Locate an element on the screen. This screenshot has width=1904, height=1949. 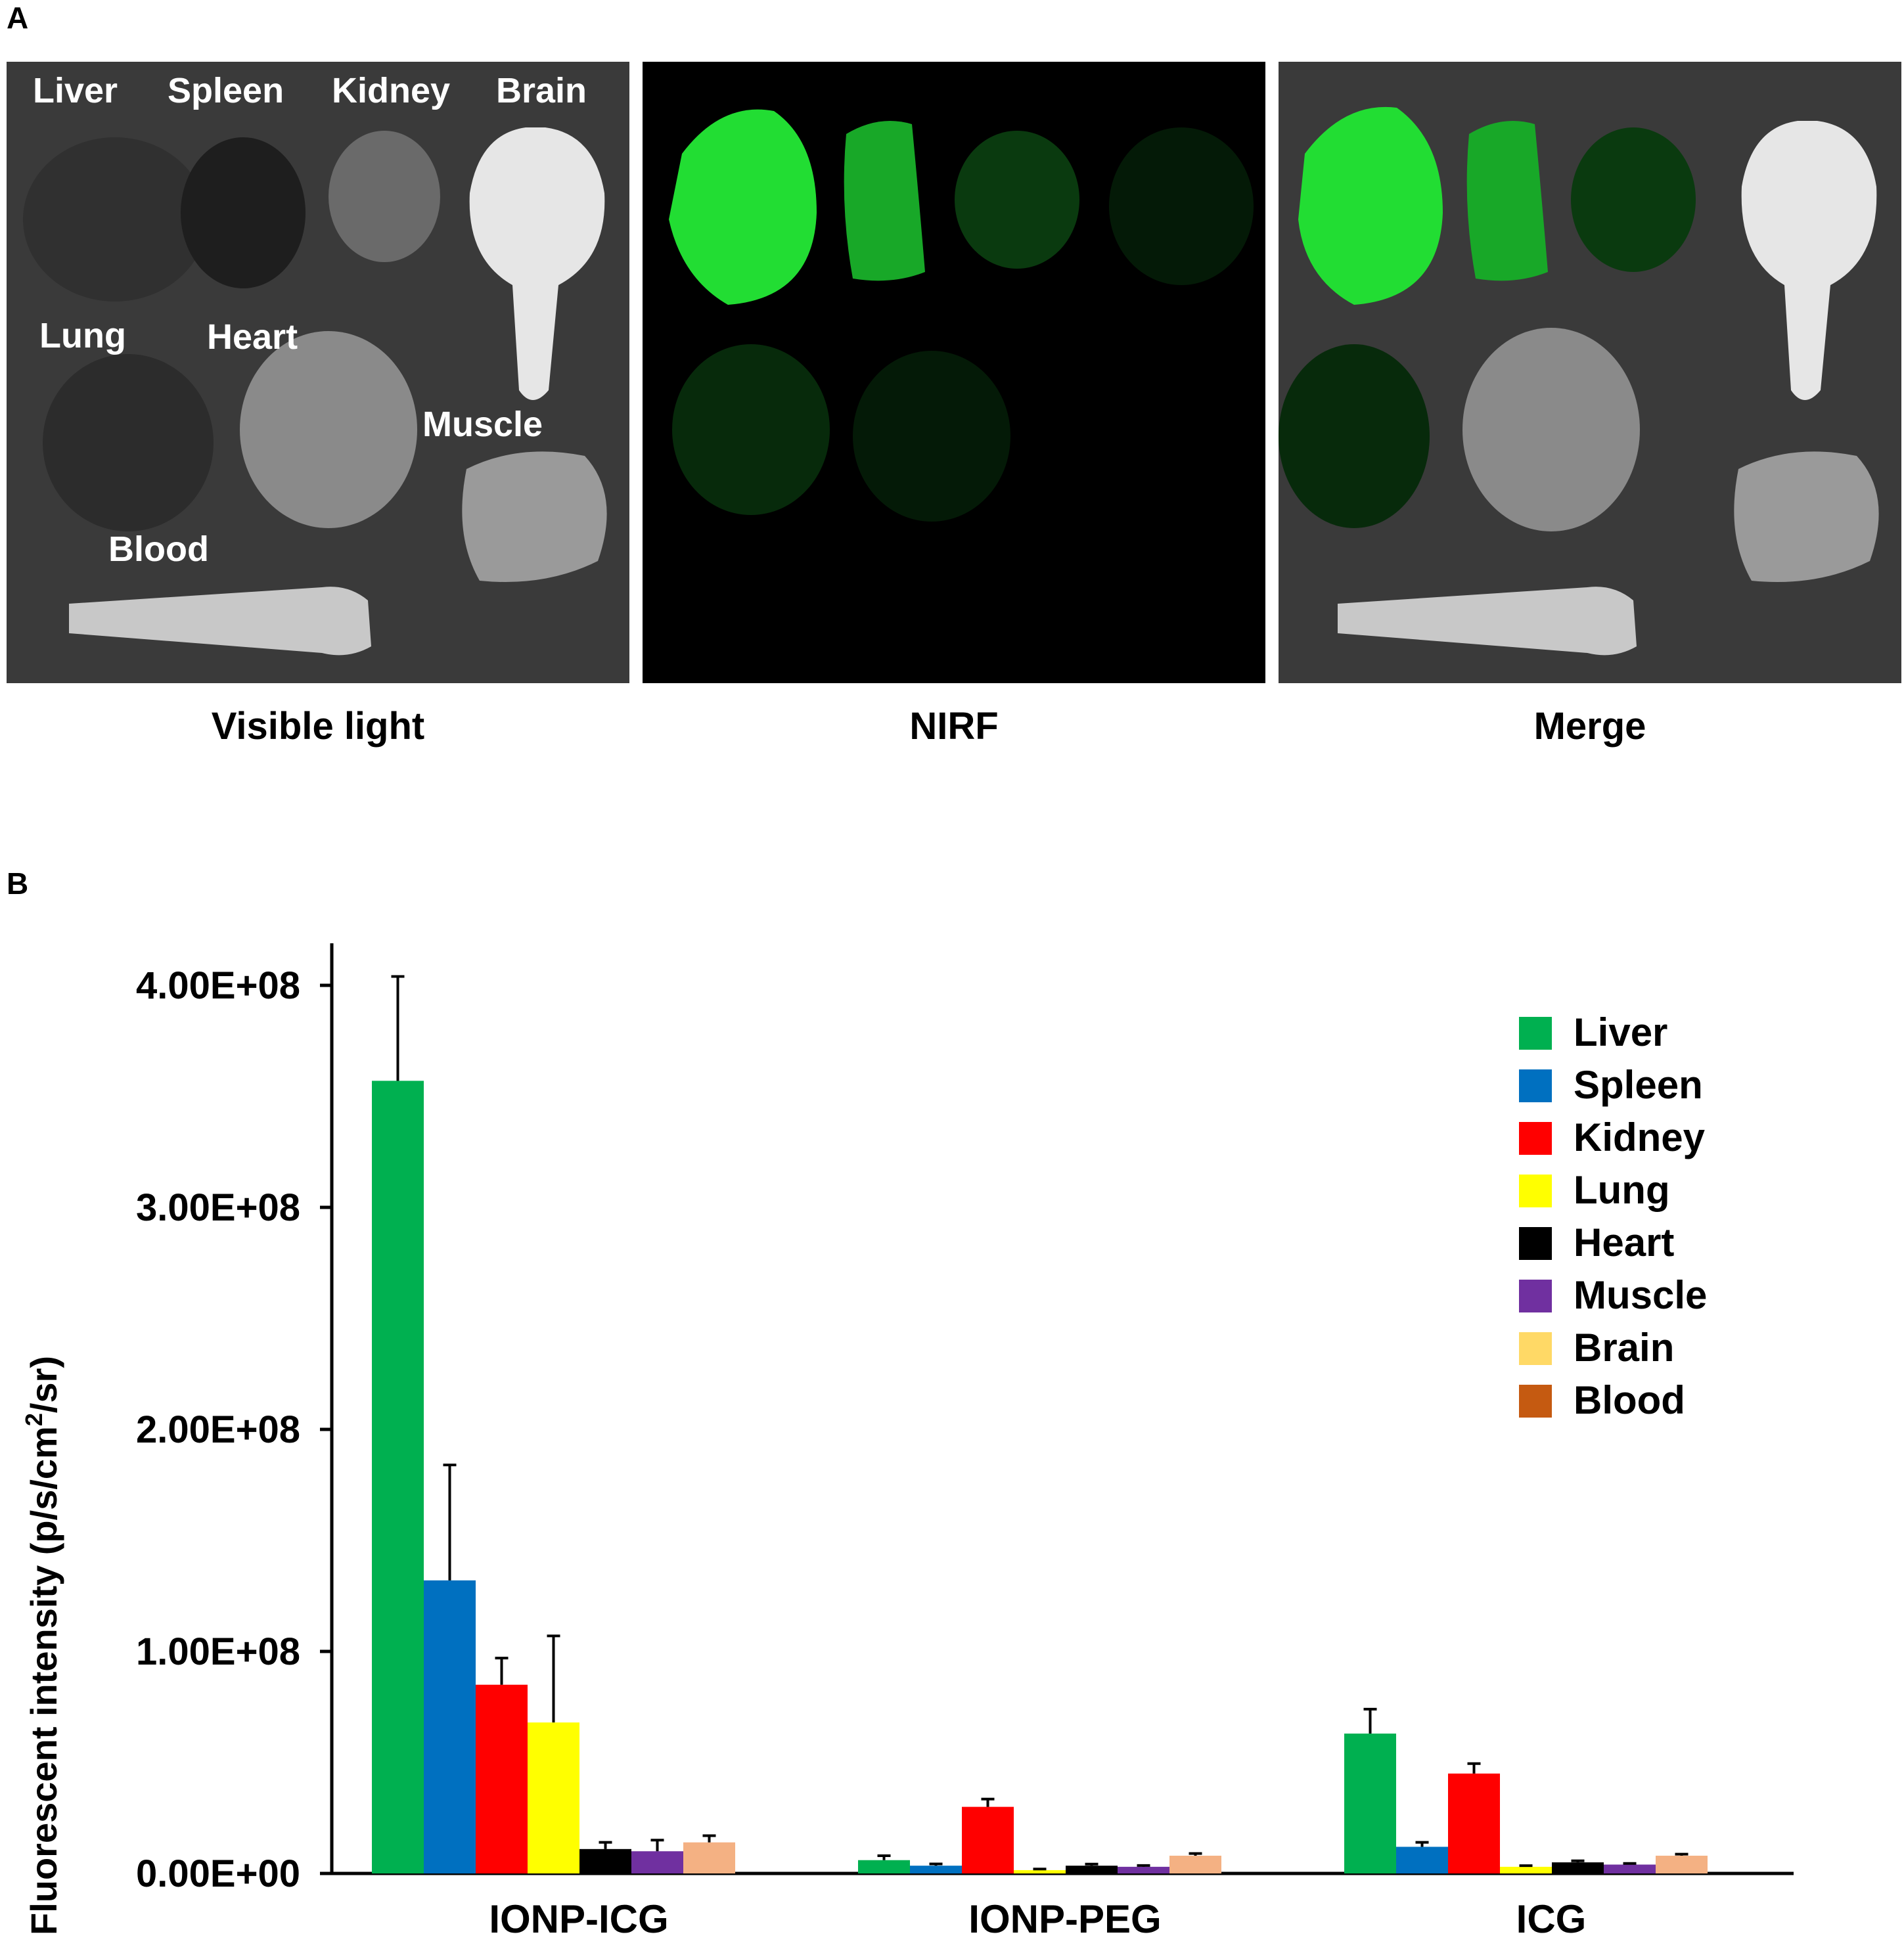
legend-label-lung: Lung is located at coordinates (1622, 1190).